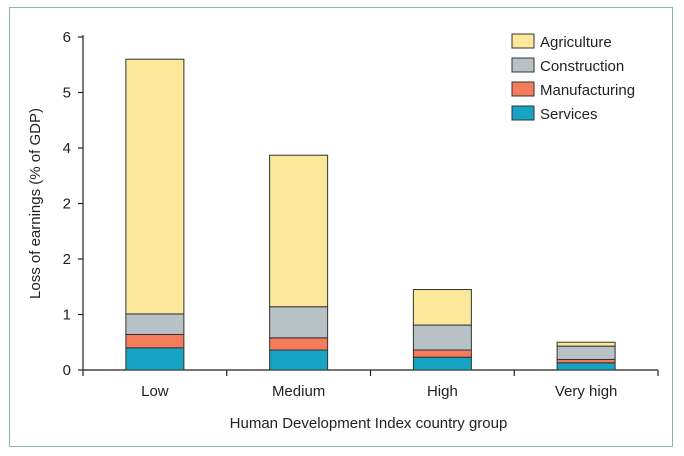  Describe the element at coordinates (67, 37) in the screenshot. I see `y-tick-label: 6` at that location.